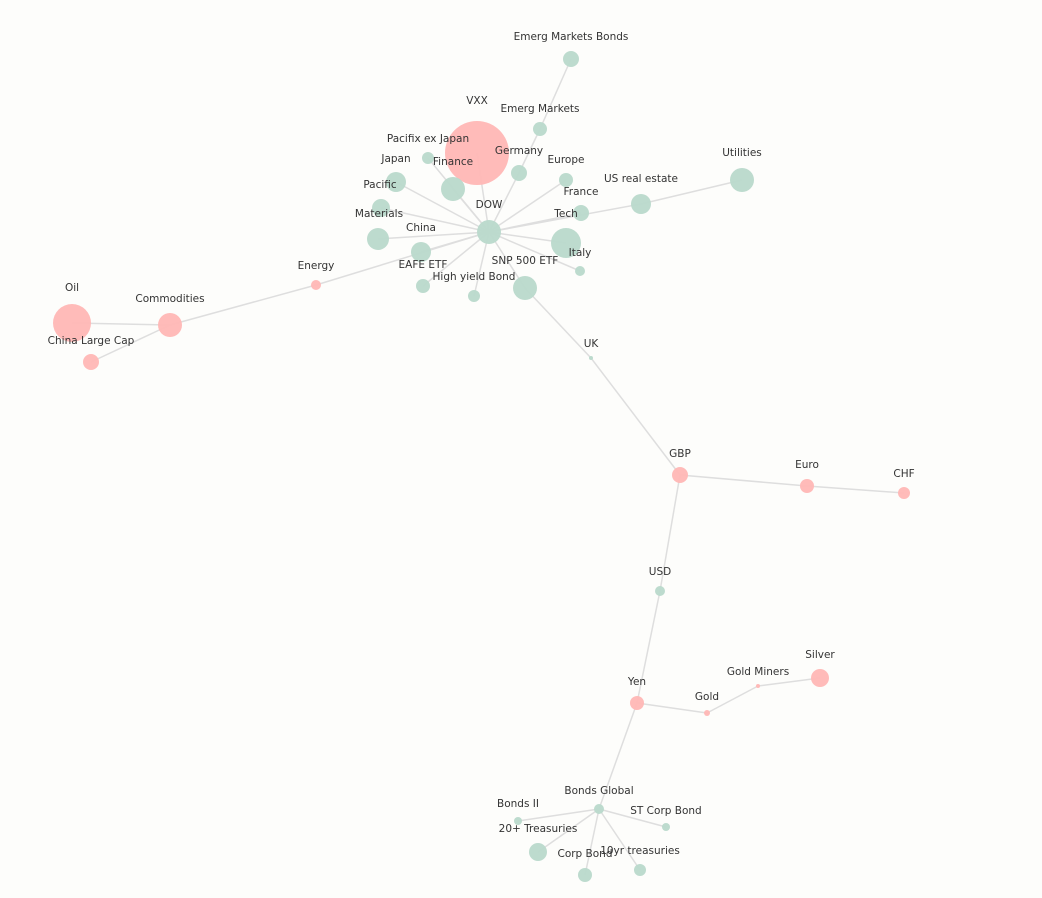  I want to click on node-label: USD, so click(660, 572).